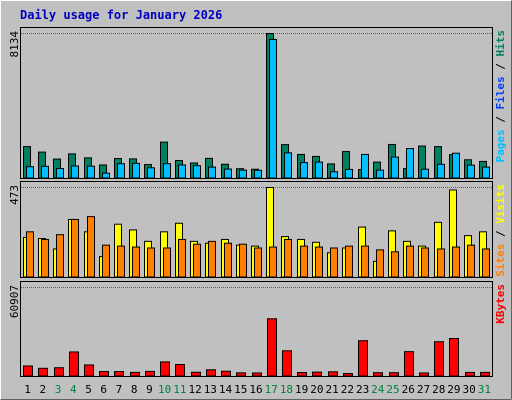  What do you see at coordinates (500, 120) in the screenshot?
I see `legend-item: /` at bounding box center [500, 120].